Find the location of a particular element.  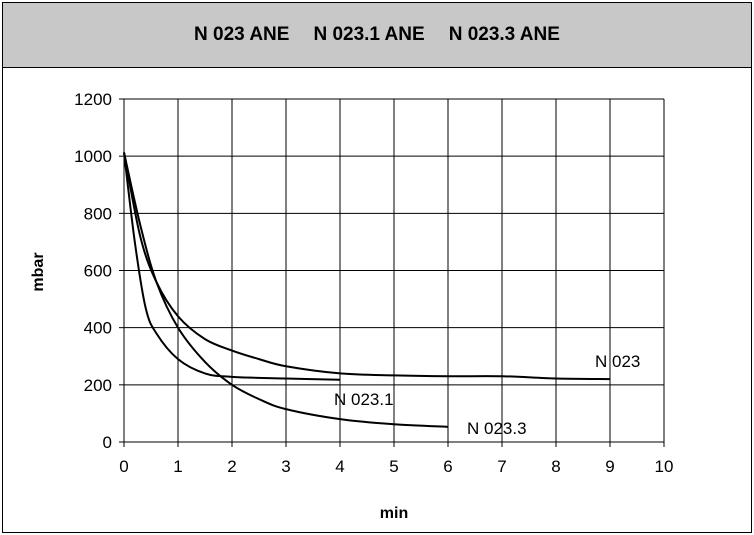

y-tick-label-600: 600 is located at coordinates (98, 271).